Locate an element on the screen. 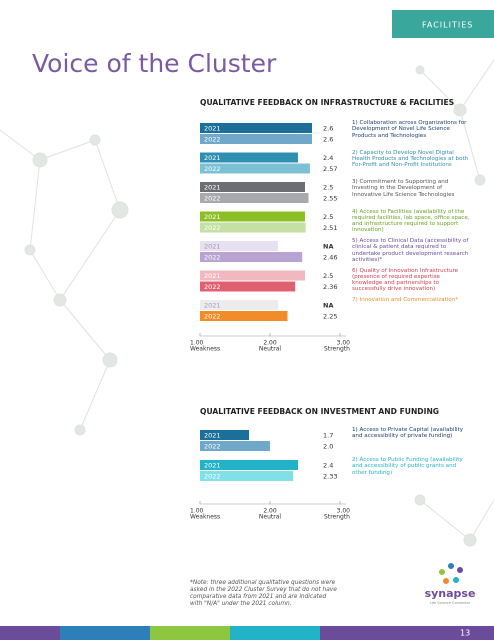 The width and height of the screenshot is (494, 640). logo-tagline: Life Science Connector is located at coordinates (450, 603).